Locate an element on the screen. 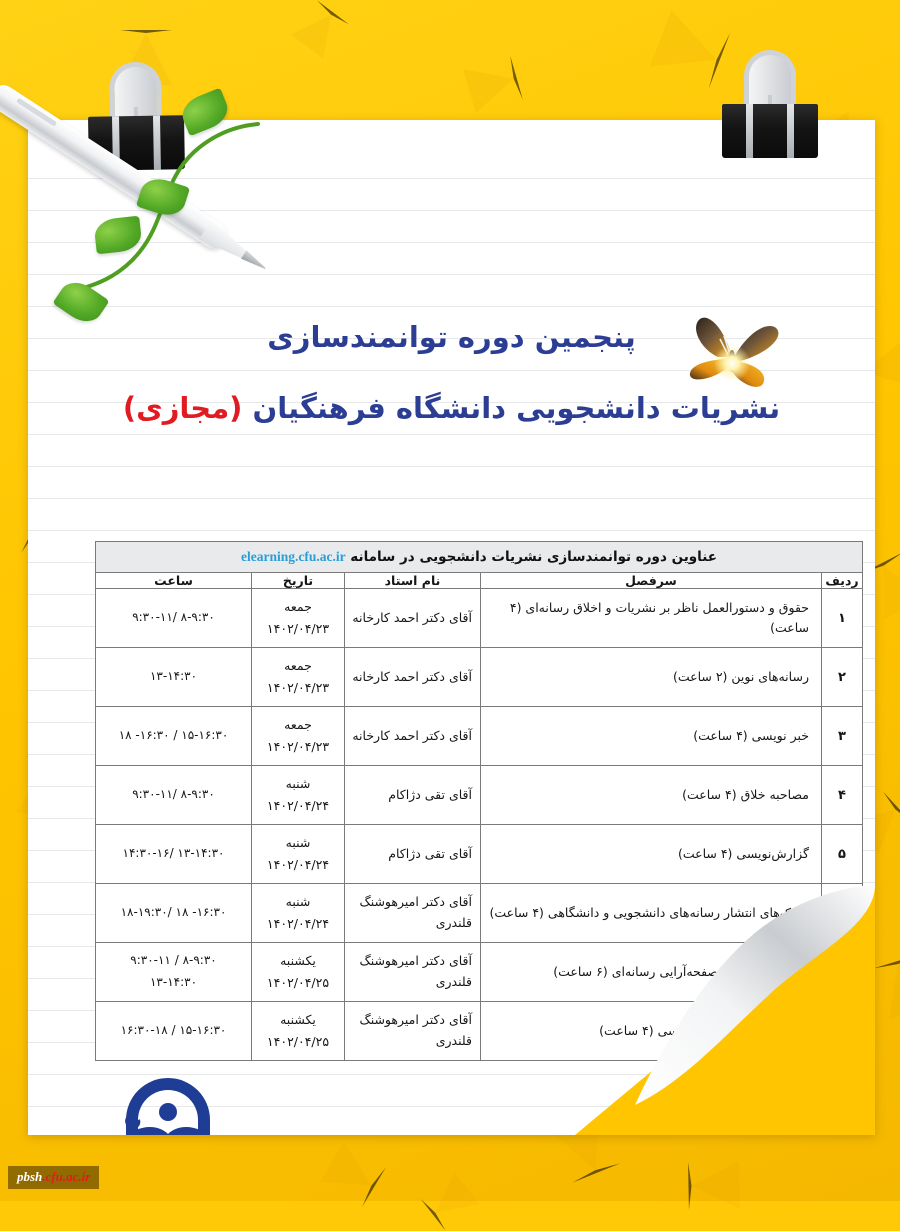  row-number: ۱ is located at coordinates (842, 618).